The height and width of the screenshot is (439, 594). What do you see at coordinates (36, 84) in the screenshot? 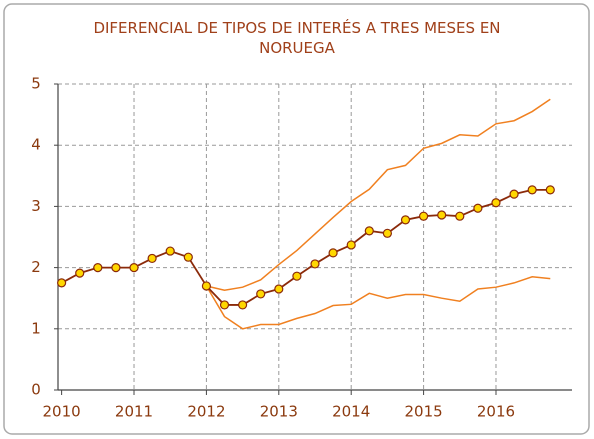
I see `y-tick-label: 5` at bounding box center [36, 84].